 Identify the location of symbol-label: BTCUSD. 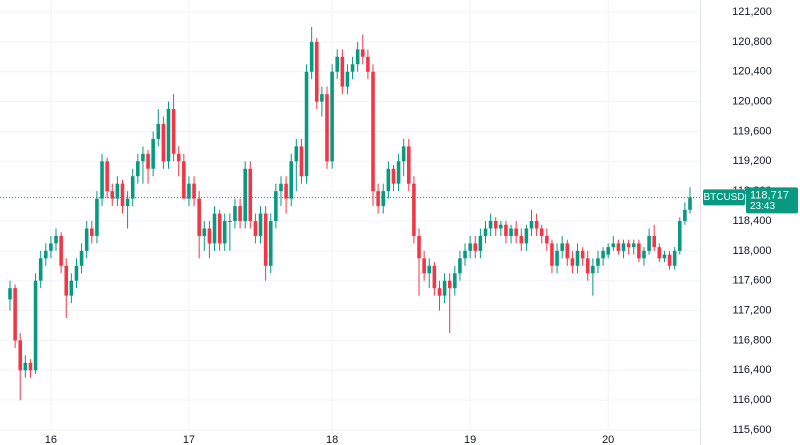
(723, 197).